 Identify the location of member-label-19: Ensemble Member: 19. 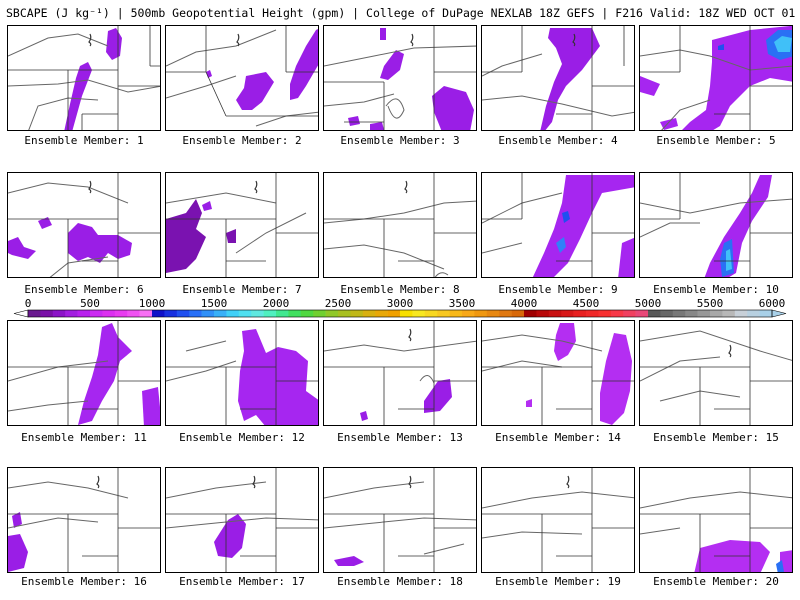
(558, 581).